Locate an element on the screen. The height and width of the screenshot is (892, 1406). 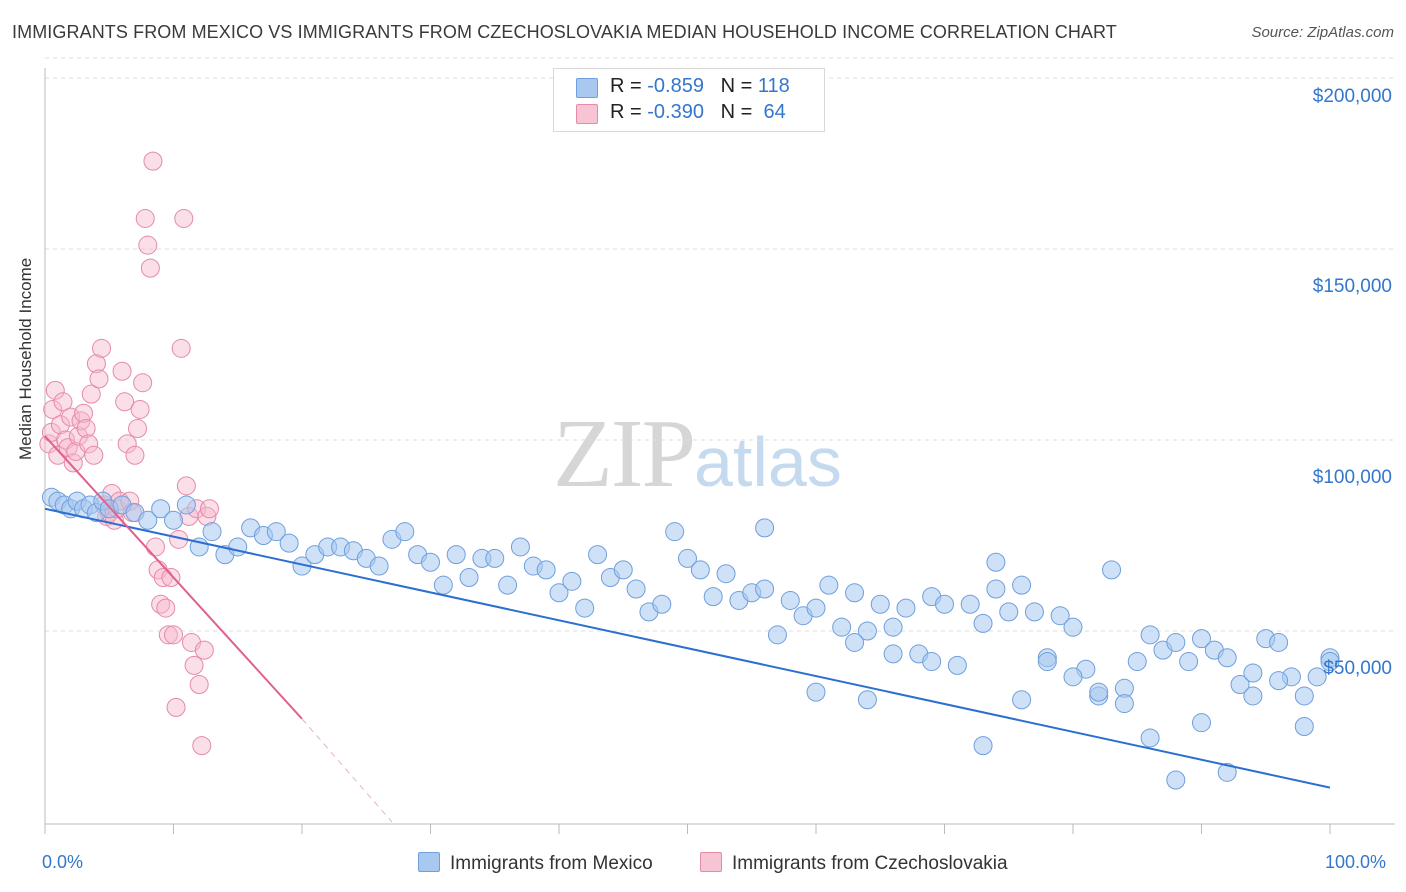
watermark: ZIPatlas is located at coordinates (697, 454).